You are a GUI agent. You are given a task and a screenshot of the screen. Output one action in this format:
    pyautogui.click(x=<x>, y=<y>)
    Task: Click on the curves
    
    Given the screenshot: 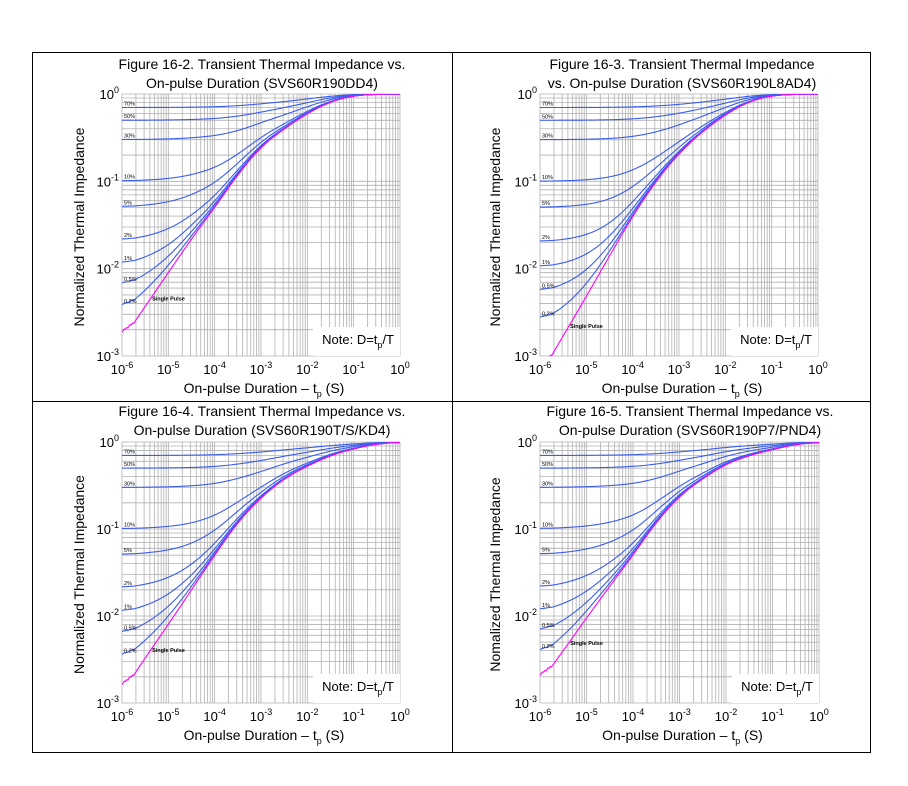 What is the action you would take?
    pyautogui.click(x=679, y=225)
    